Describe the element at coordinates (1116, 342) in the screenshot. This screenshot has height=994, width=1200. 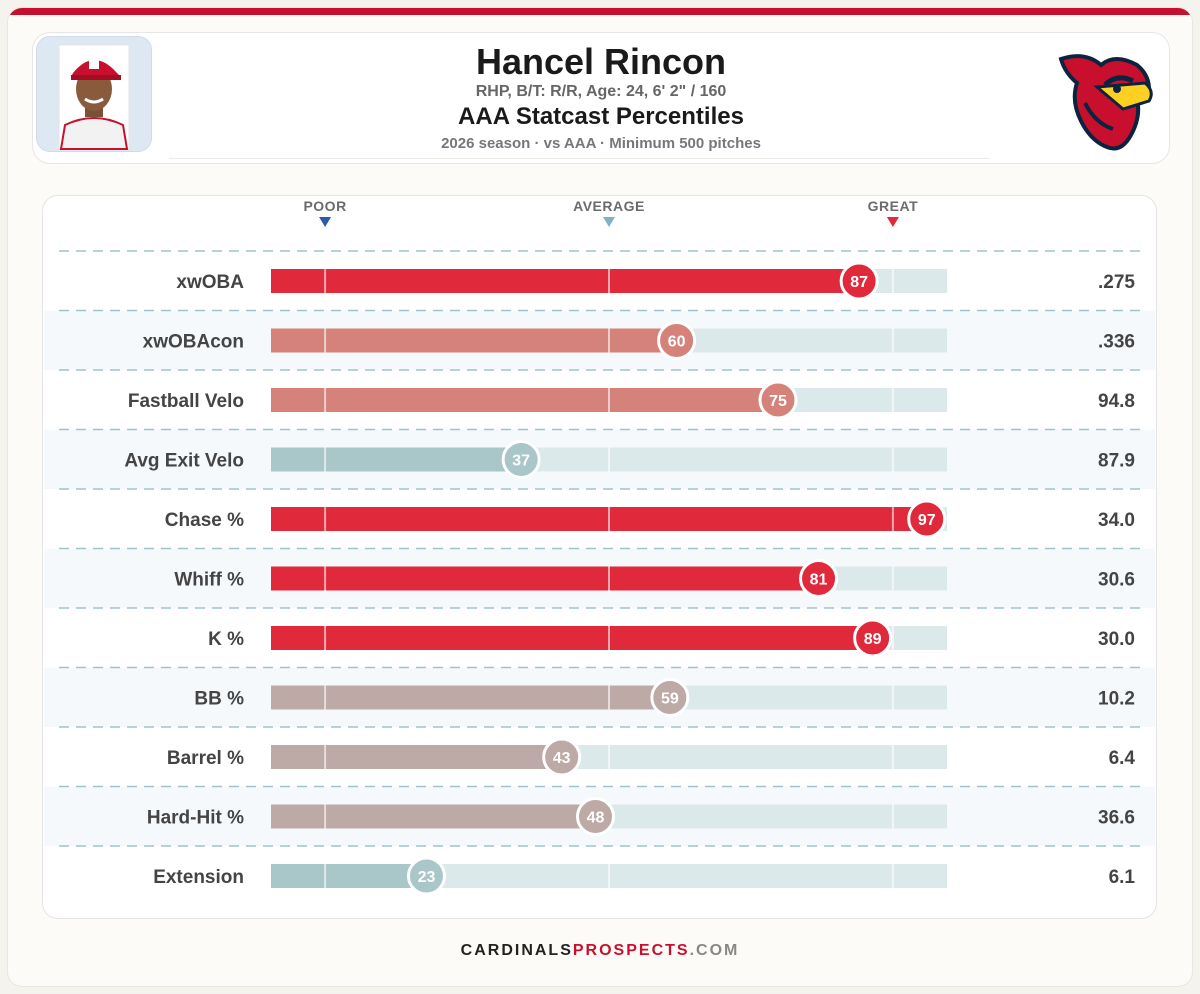
I see `stat-value: .336` at that location.